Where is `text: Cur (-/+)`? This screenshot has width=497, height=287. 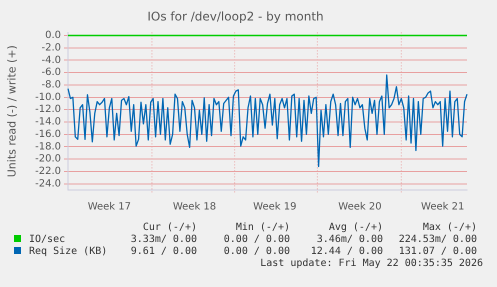
text: Cur (-/+) is located at coordinates (169, 228).